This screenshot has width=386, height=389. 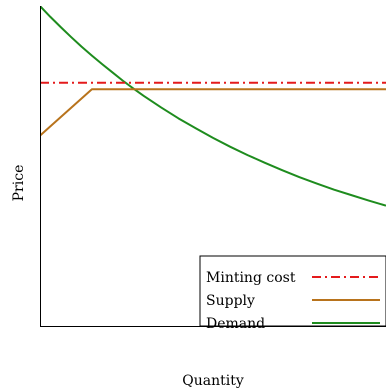 I want to click on legend-label-supply: Supply, so click(x=230, y=301).